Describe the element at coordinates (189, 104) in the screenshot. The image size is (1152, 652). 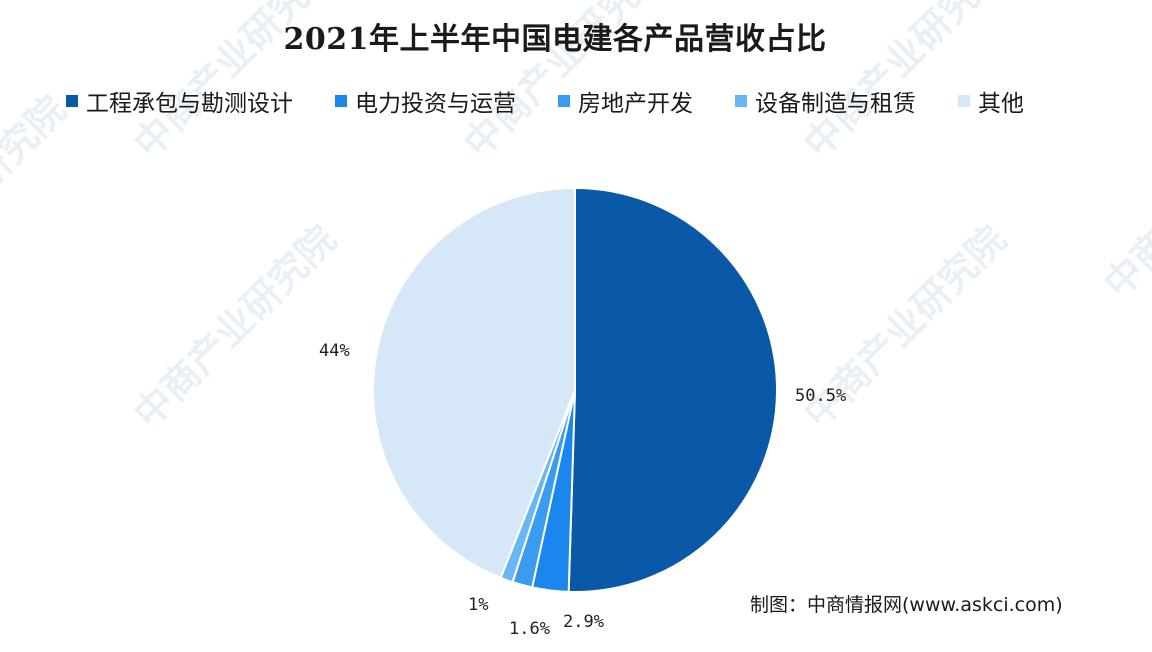
I see `legend-label: 工程承包与勘测设计` at that location.